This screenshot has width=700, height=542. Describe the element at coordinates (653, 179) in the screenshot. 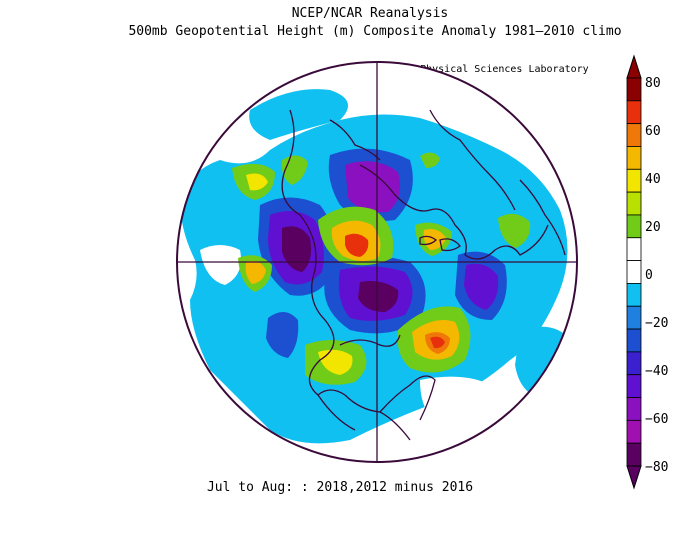

I see `colorbar-tick-label: 40` at that location.